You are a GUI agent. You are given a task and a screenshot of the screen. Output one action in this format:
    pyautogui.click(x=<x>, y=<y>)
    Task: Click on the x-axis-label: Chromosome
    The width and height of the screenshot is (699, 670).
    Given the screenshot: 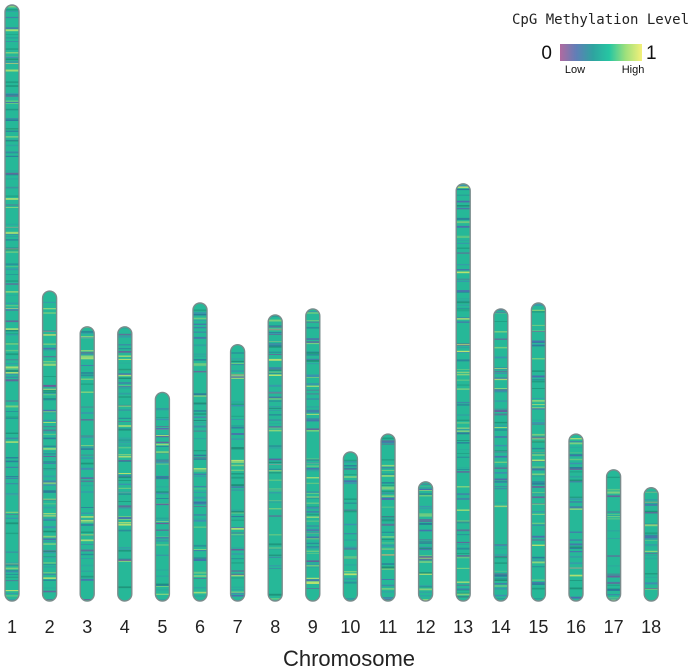 What is the action you would take?
    pyautogui.click(x=349, y=658)
    